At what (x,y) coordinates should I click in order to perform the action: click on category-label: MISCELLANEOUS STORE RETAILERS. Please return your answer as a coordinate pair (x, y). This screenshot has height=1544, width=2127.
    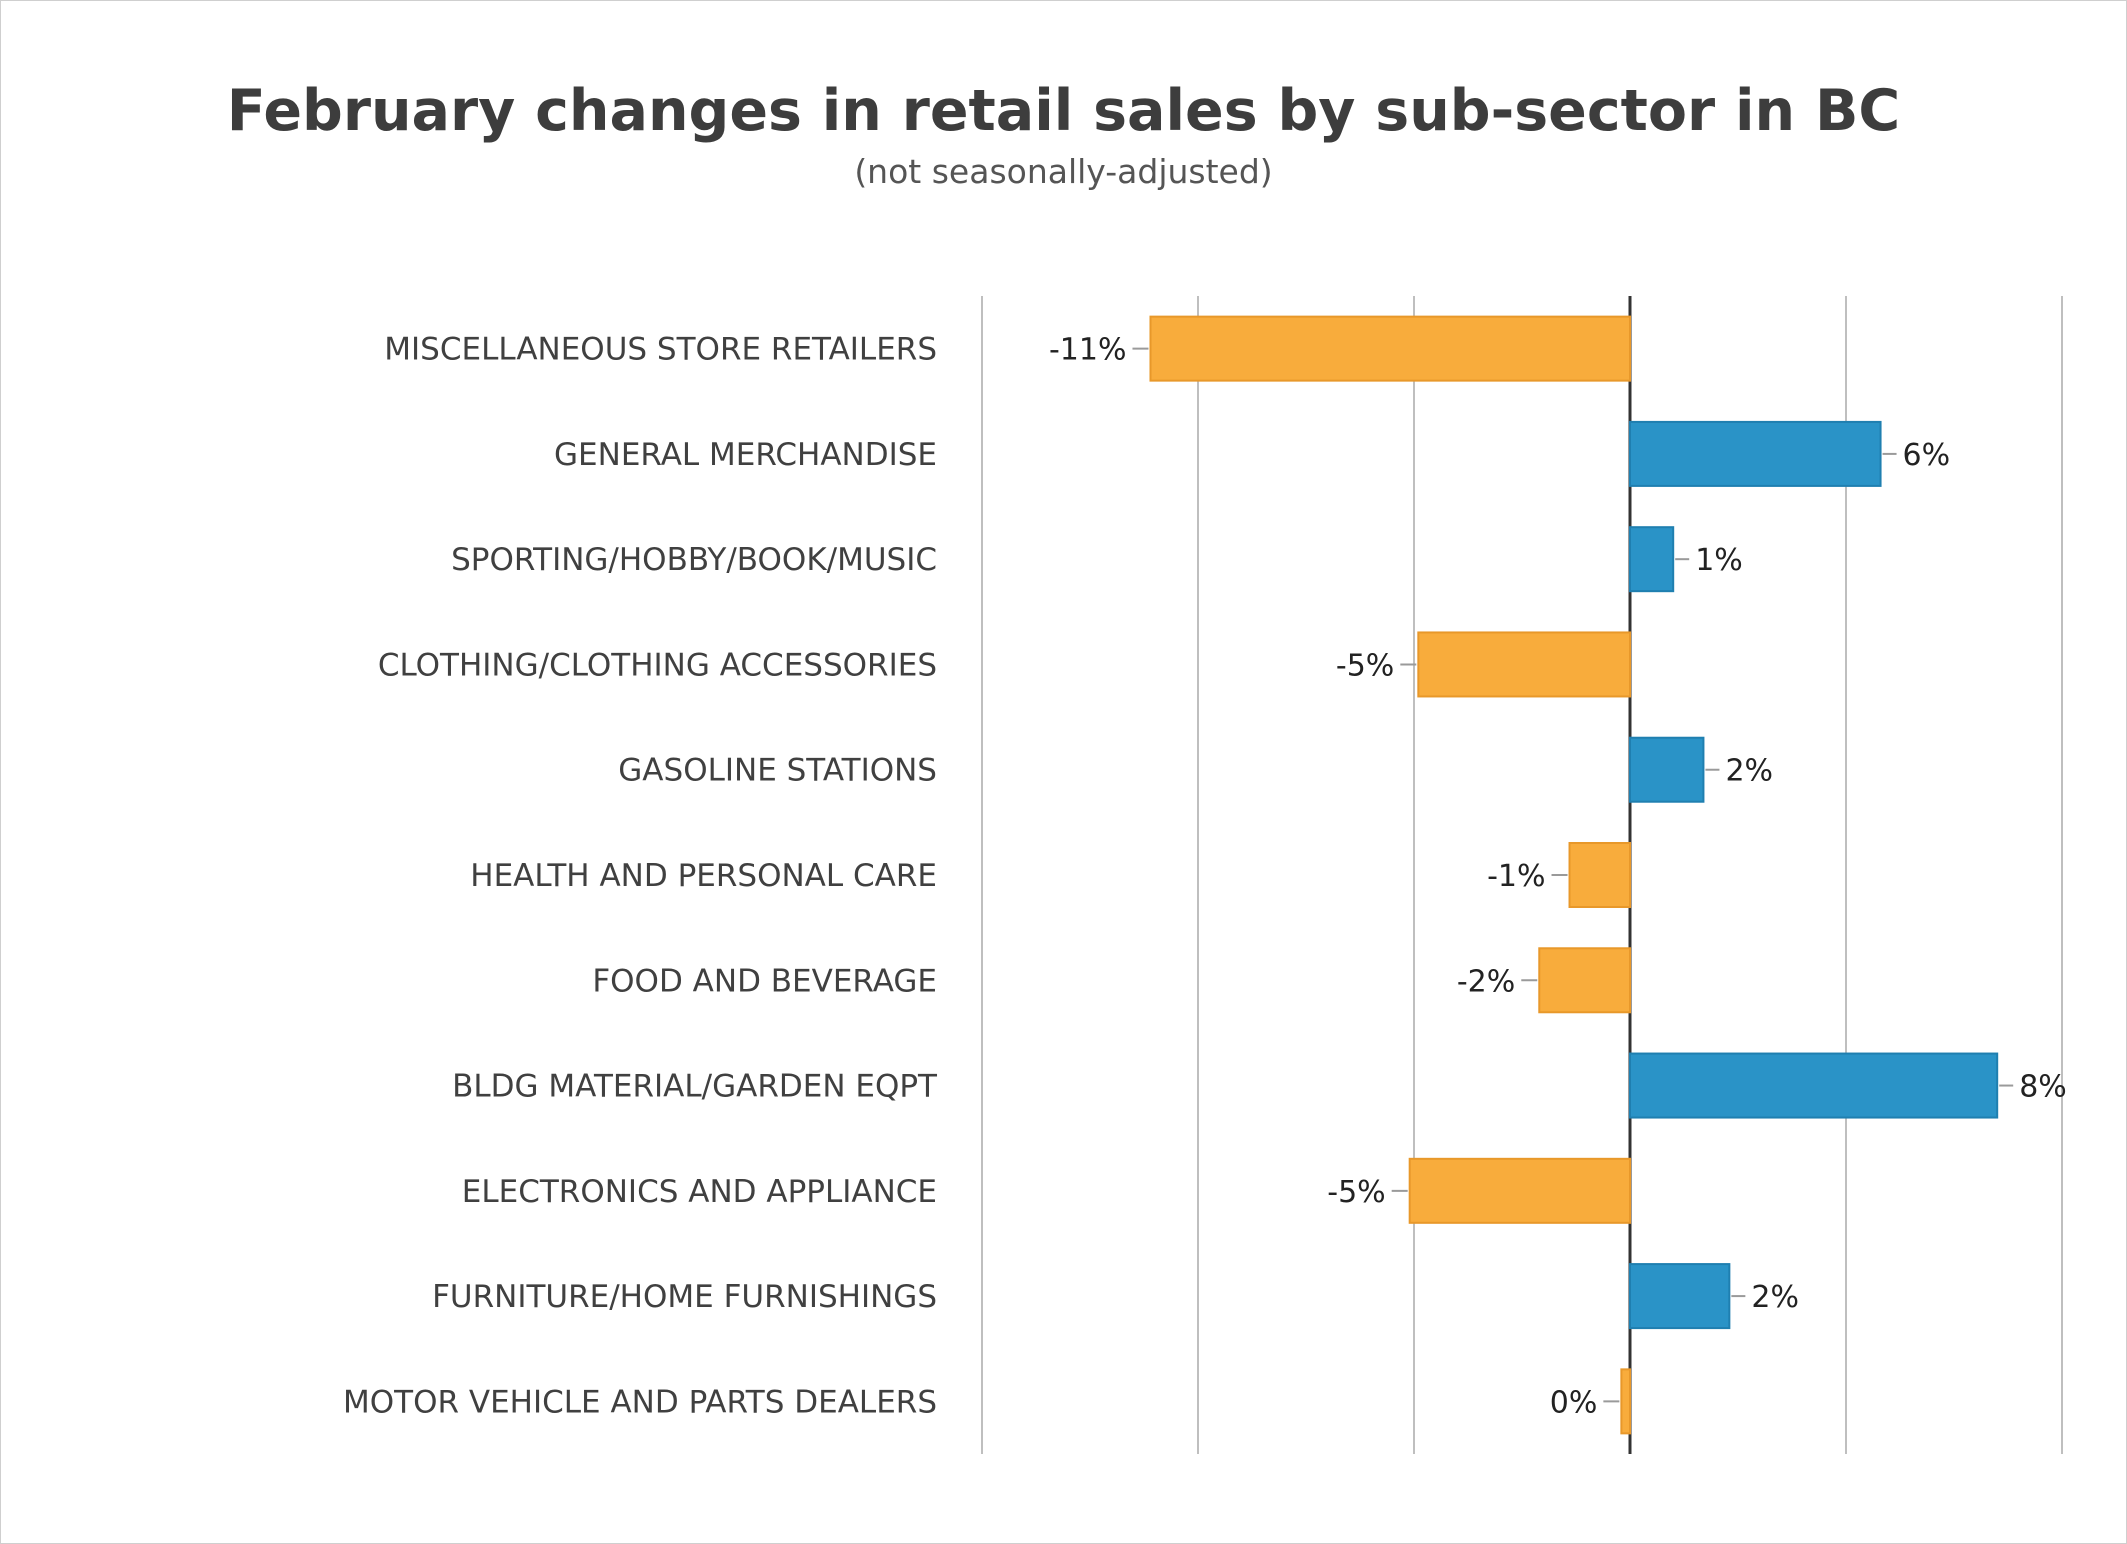
    Looking at the image, I should click on (660, 350).